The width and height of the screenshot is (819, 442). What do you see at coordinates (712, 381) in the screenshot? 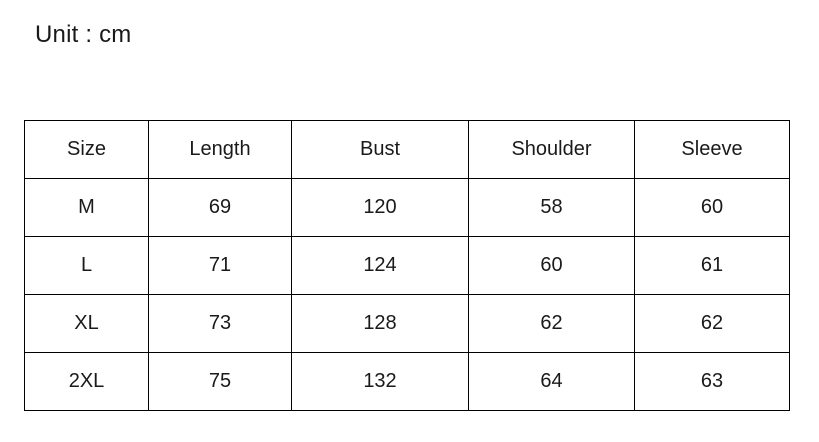
I see `cell-sleeve: 63` at bounding box center [712, 381].